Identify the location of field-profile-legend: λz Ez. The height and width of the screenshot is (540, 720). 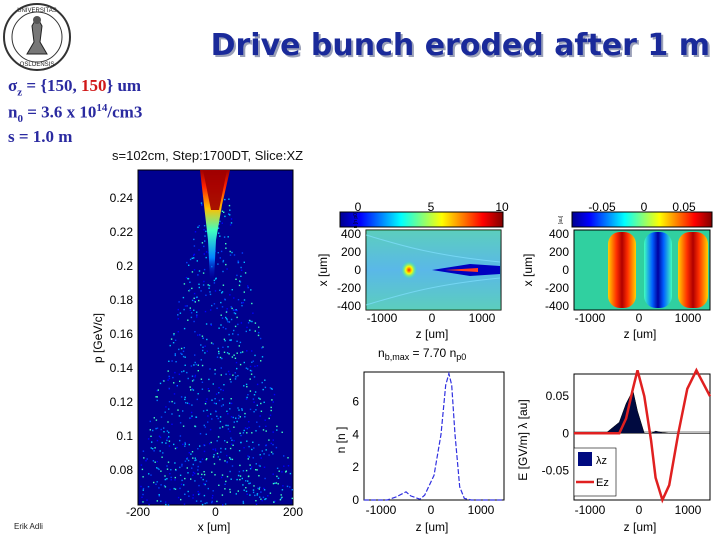
(595, 472).